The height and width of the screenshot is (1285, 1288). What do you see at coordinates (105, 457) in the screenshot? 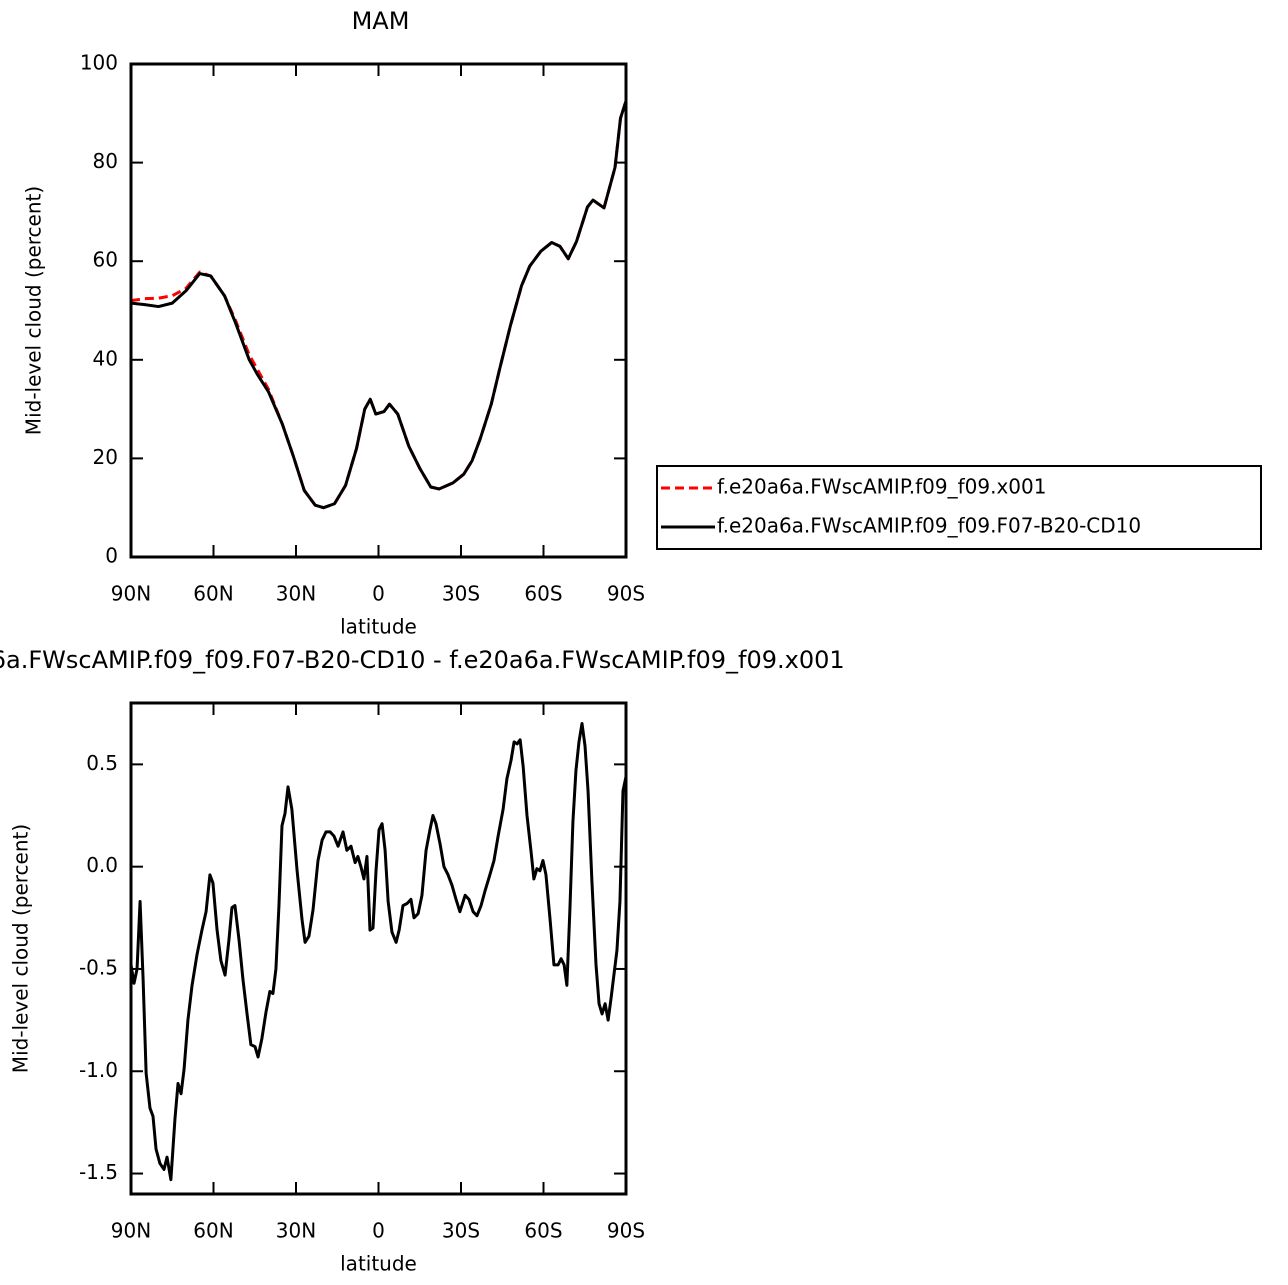
I see `y-tick-label: 20` at bounding box center [105, 457].